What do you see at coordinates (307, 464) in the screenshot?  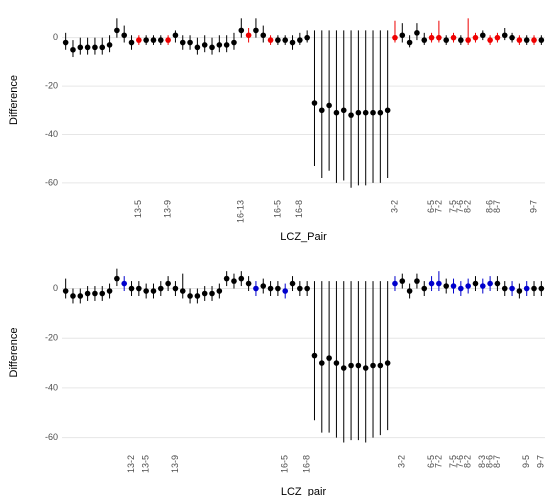 I see `x-tick-label: 16-8` at bounding box center [307, 464].